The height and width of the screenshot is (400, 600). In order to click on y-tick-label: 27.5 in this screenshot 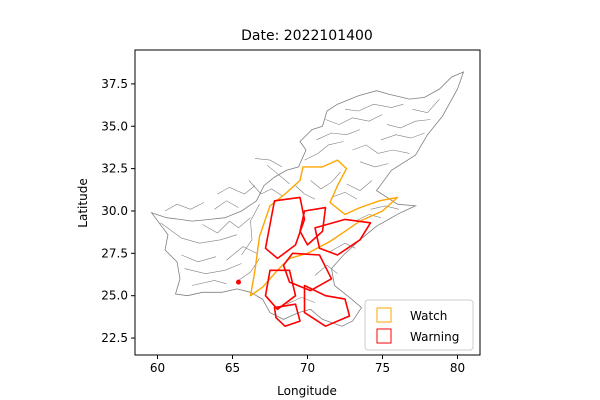, I will do `click(114, 253)`.